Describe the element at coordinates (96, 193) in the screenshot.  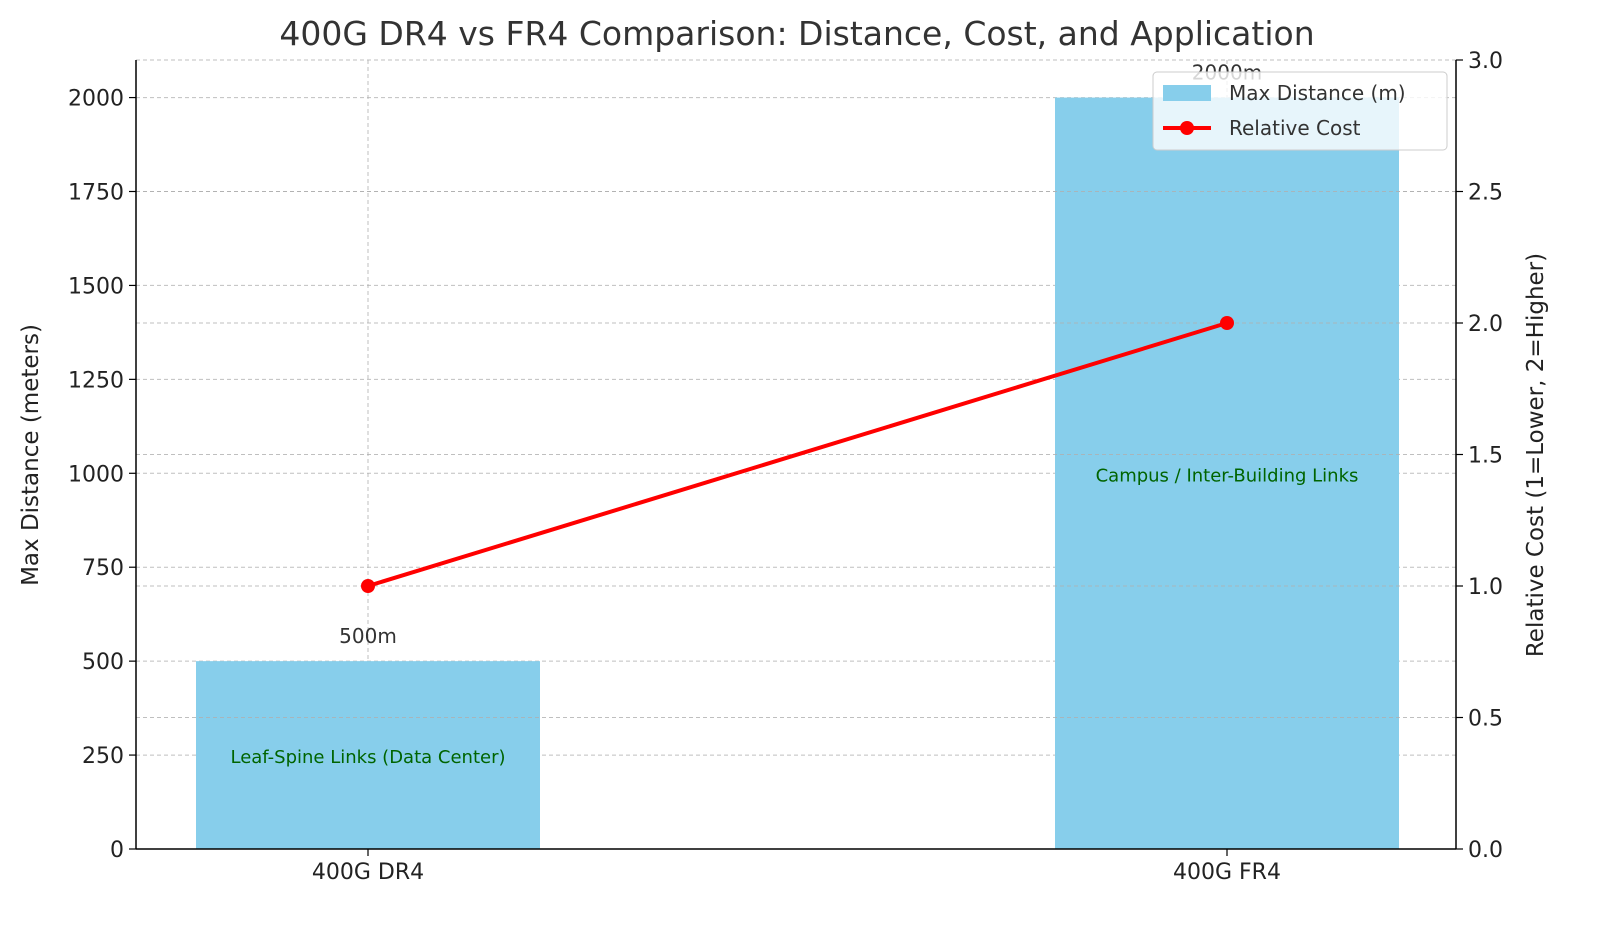
I see `y-tick-label: 1750` at that location.